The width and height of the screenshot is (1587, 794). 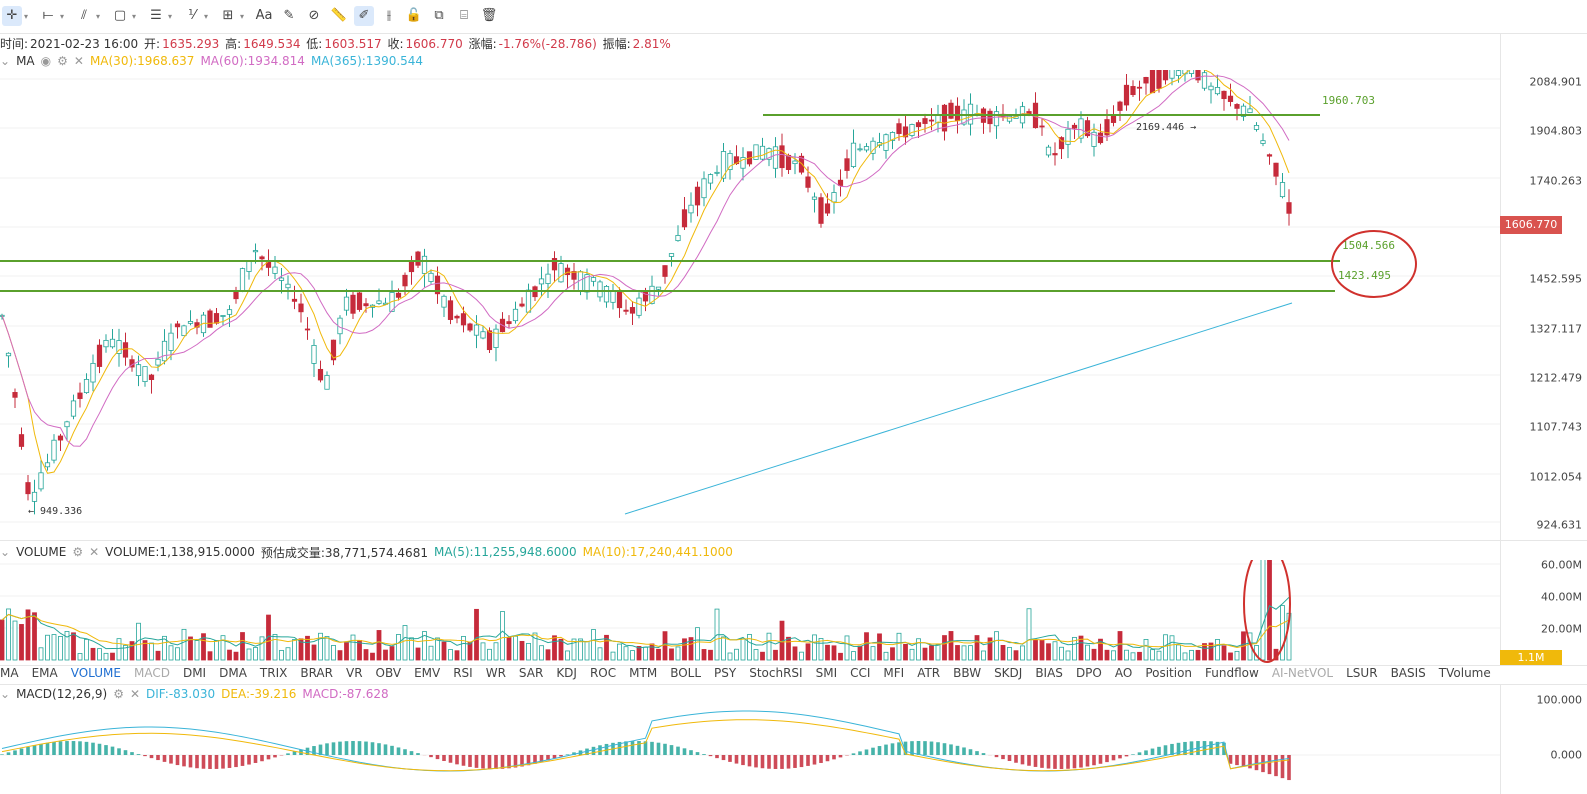 I want to click on magnet-tool-button: ⊘, so click(x=314, y=16).